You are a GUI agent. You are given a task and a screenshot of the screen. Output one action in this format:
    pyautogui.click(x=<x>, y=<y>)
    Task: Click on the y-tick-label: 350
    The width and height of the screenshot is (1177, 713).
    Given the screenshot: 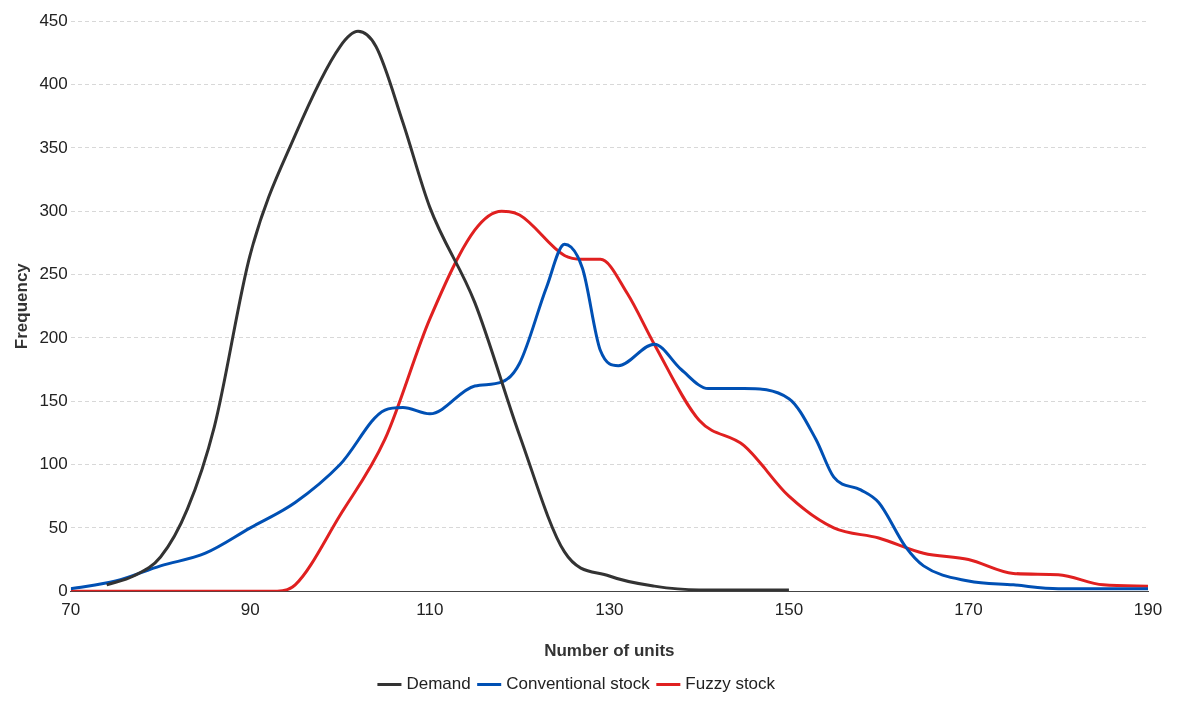 What is the action you would take?
    pyautogui.click(x=53, y=147)
    